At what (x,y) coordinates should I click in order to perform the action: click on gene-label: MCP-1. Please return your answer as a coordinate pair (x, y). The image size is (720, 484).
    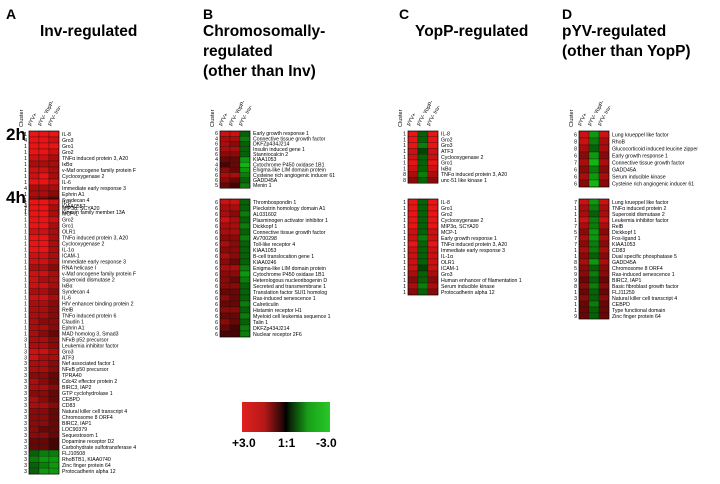
    Looking at the image, I should click on (70, 215).